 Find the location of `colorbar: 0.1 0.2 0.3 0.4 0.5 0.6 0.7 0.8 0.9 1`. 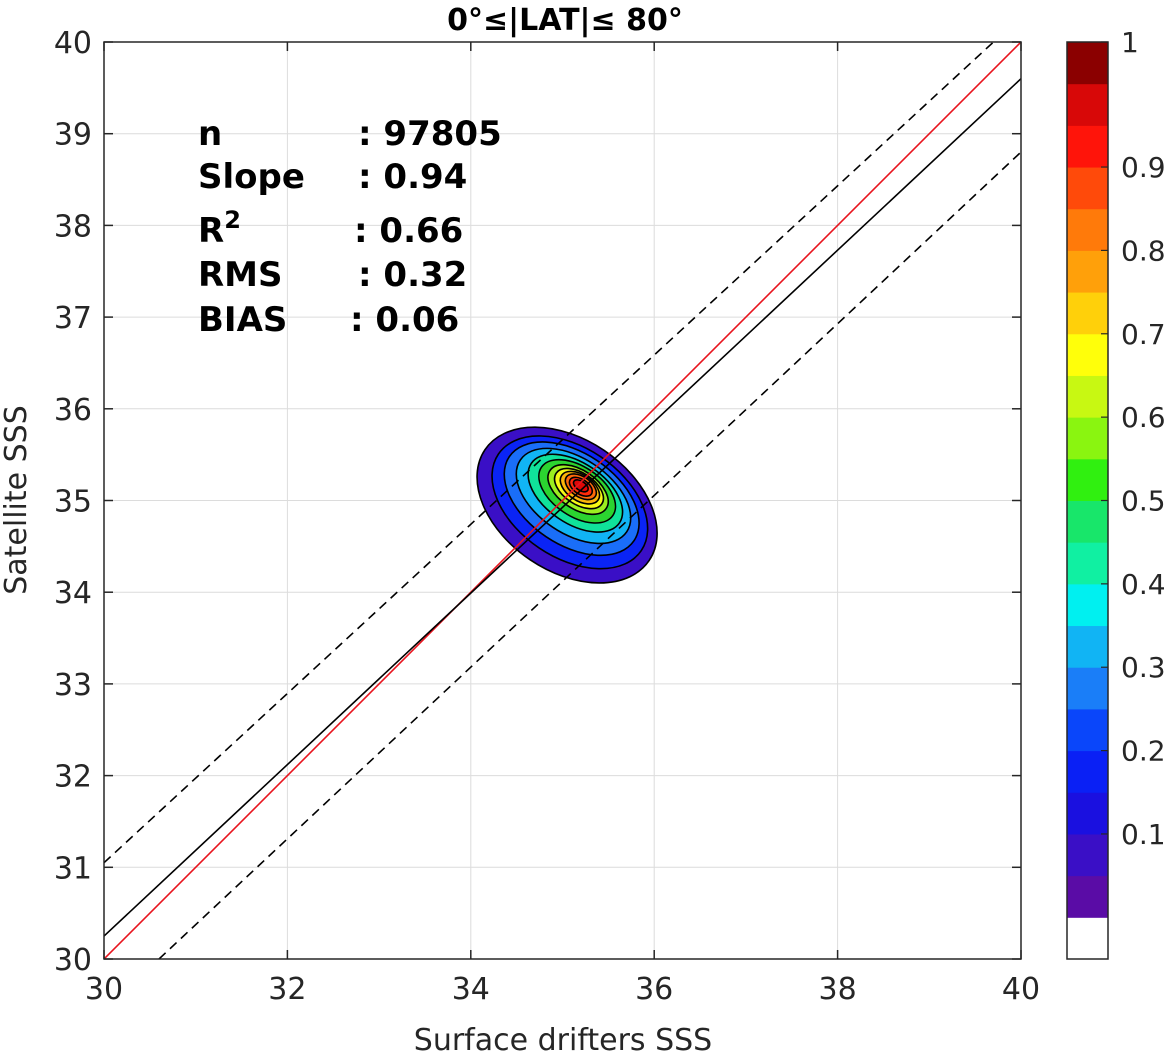

colorbar: 0.1 0.2 0.3 0.4 0.5 0.6 0.7 0.8 0.9 1 is located at coordinates (1116, 493).